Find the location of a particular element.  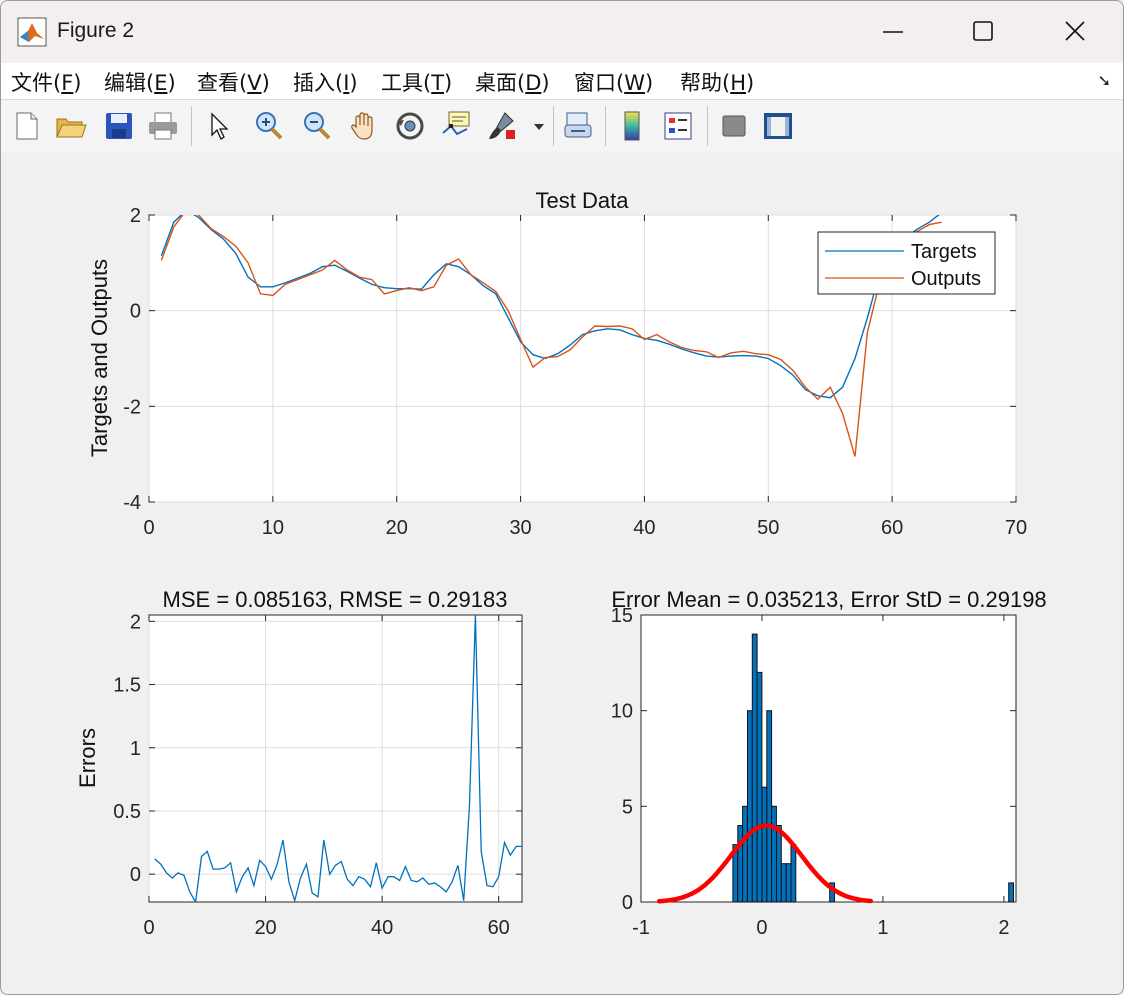

x-tick-label: 10 is located at coordinates (273, 528).